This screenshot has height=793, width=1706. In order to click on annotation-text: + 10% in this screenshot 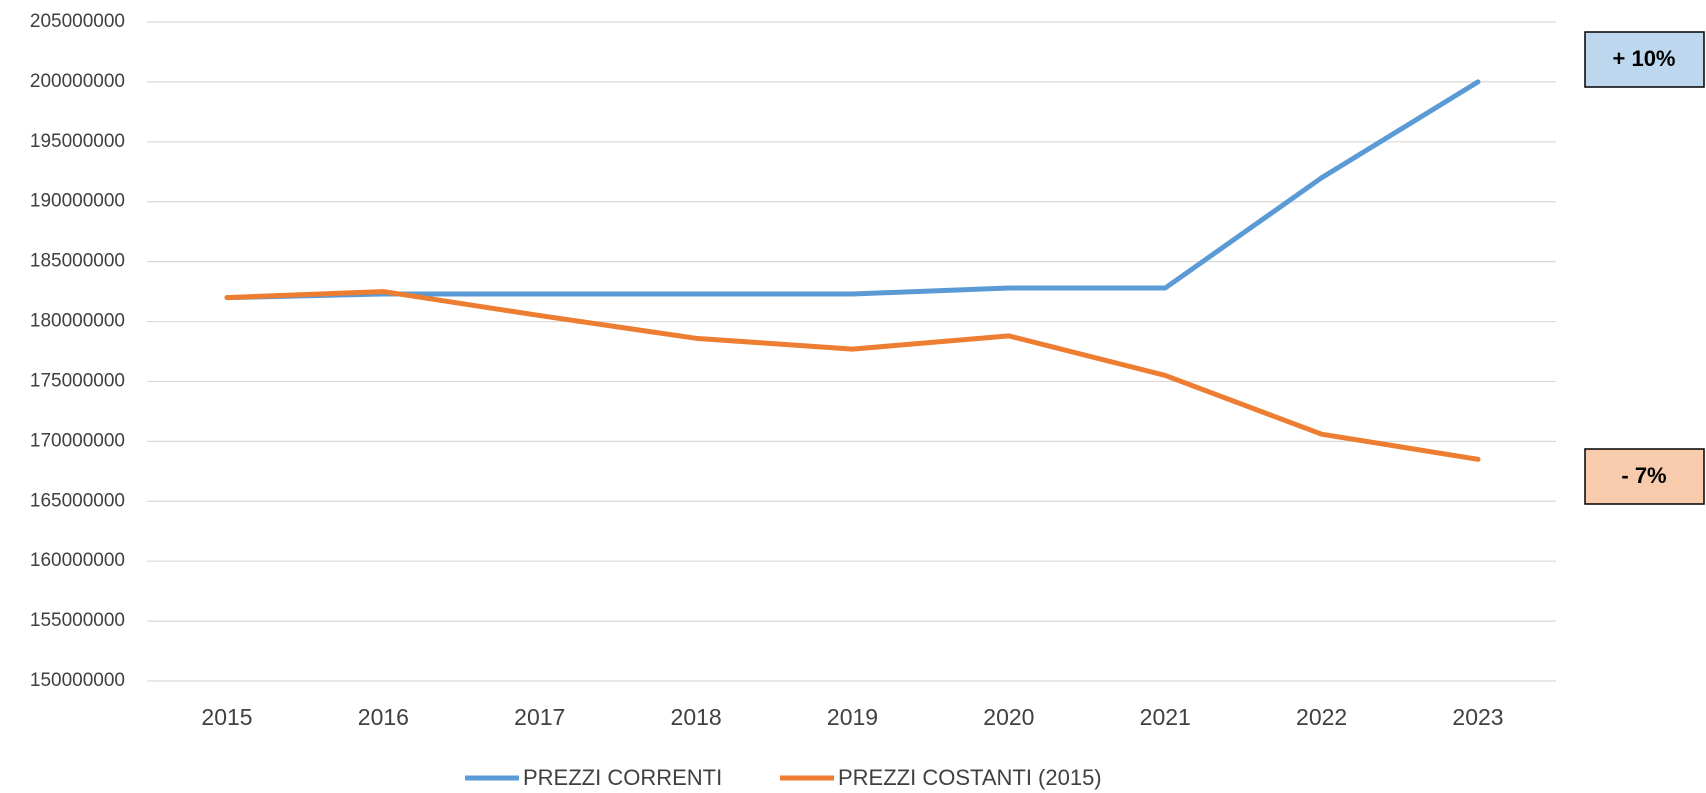, I will do `click(1644, 58)`.